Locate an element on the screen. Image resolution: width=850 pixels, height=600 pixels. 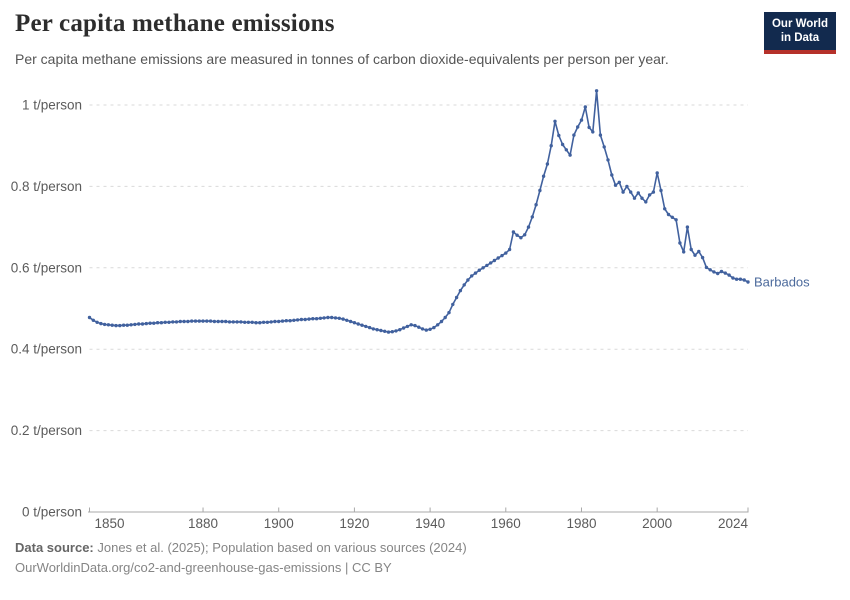
owid-logo: Our World in Data is located at coordinates (799, 33).